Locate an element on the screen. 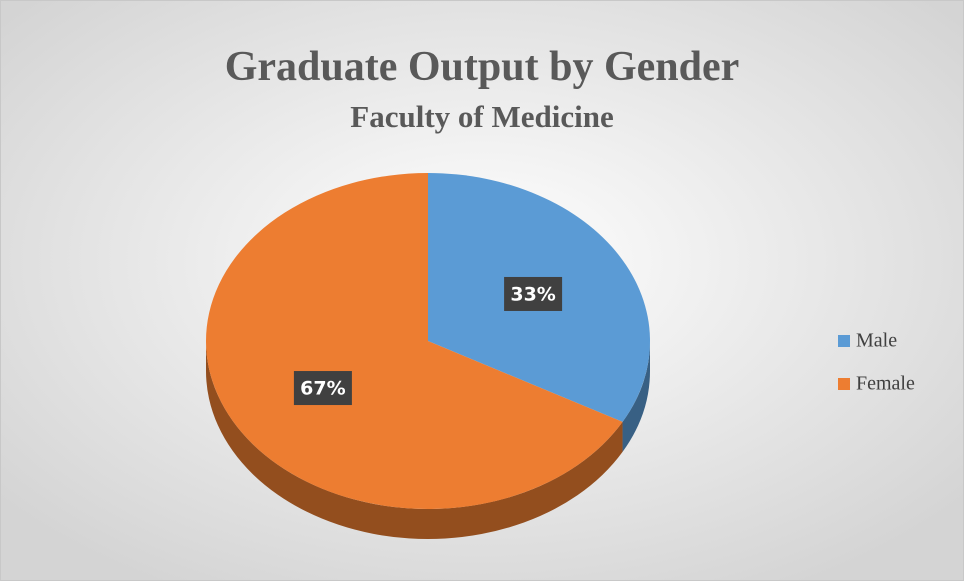  chart-subtitle: Faculty of Medicine is located at coordinates (481, 116).